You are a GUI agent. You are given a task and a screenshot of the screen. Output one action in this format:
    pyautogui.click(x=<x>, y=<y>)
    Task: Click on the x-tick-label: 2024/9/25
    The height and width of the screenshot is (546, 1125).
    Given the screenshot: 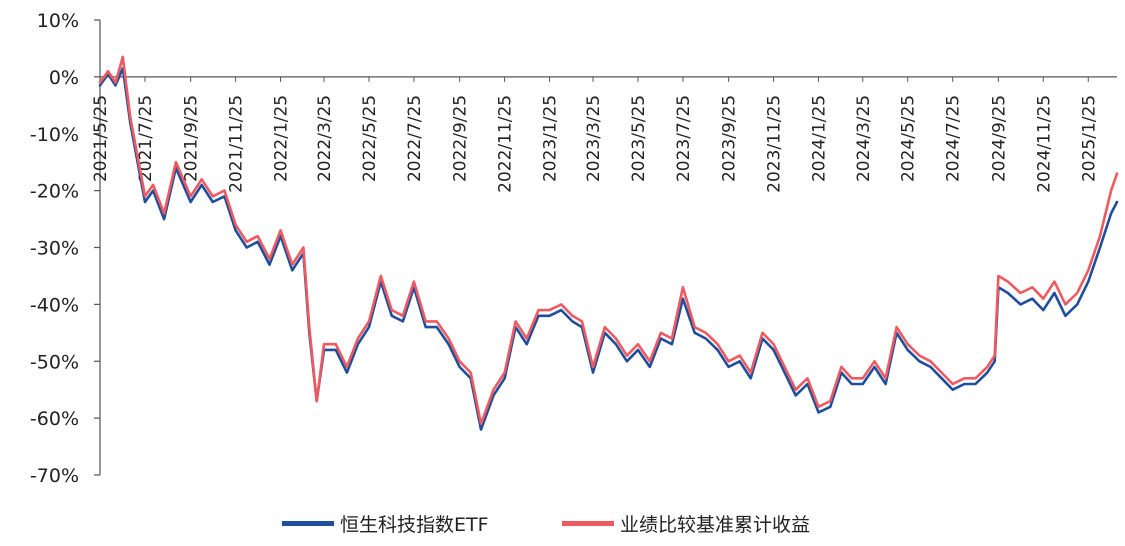 What is the action you would take?
    pyautogui.click(x=999, y=138)
    